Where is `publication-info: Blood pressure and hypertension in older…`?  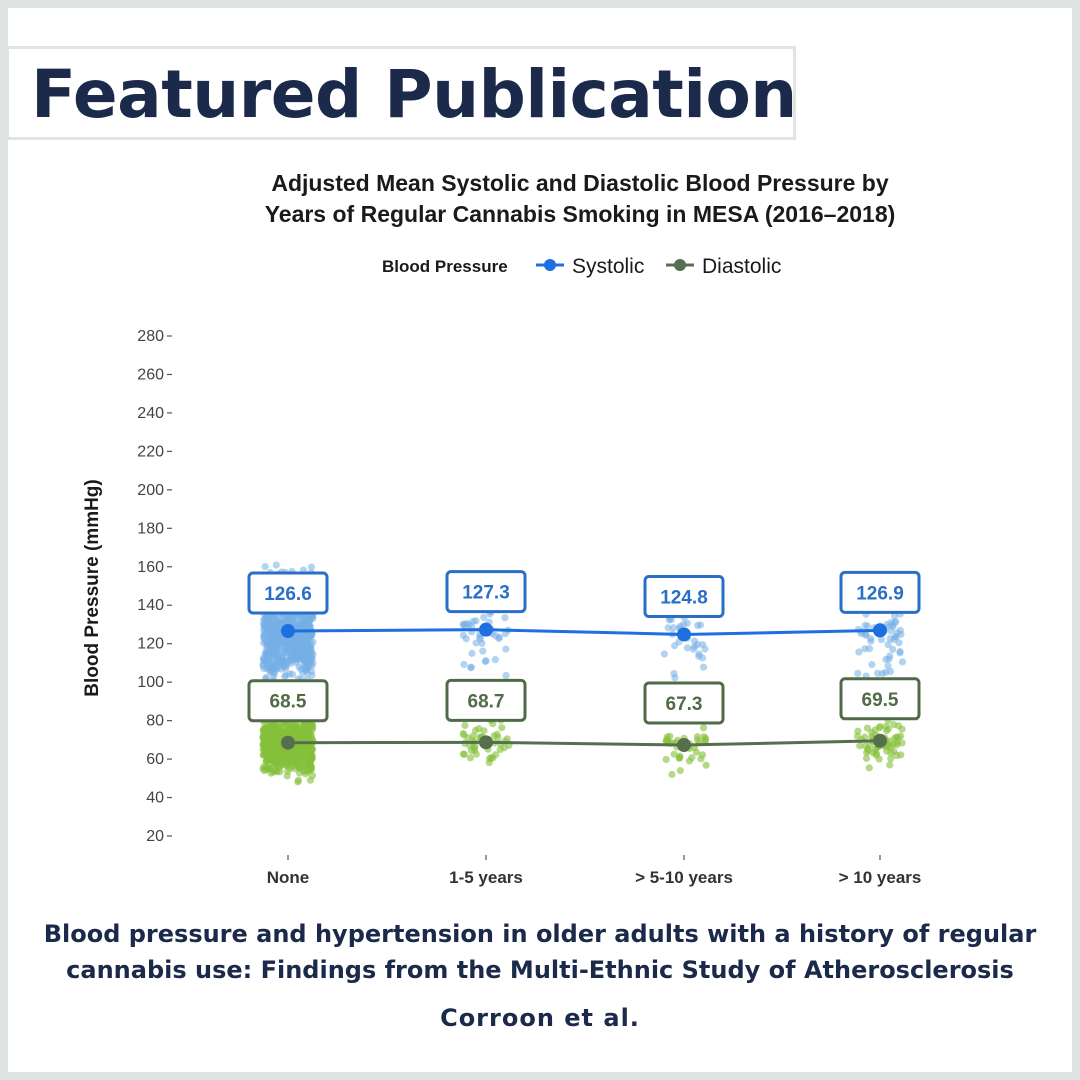
publication-info: Blood pressure and hypertension in older… is located at coordinates (540, 974).